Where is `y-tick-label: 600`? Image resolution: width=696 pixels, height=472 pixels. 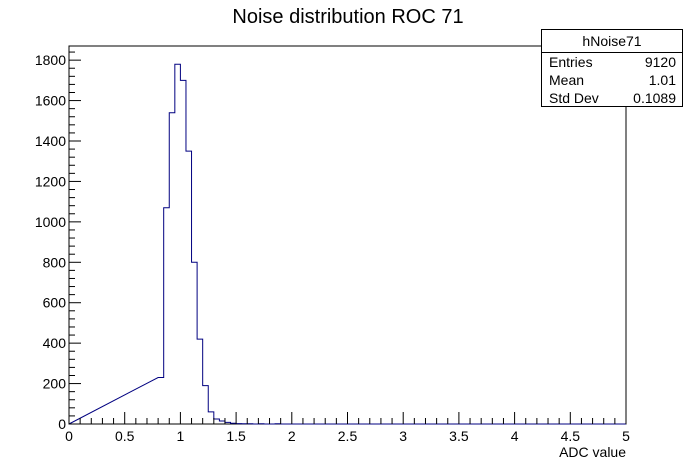 y-tick-label: 600 is located at coordinates (55, 303).